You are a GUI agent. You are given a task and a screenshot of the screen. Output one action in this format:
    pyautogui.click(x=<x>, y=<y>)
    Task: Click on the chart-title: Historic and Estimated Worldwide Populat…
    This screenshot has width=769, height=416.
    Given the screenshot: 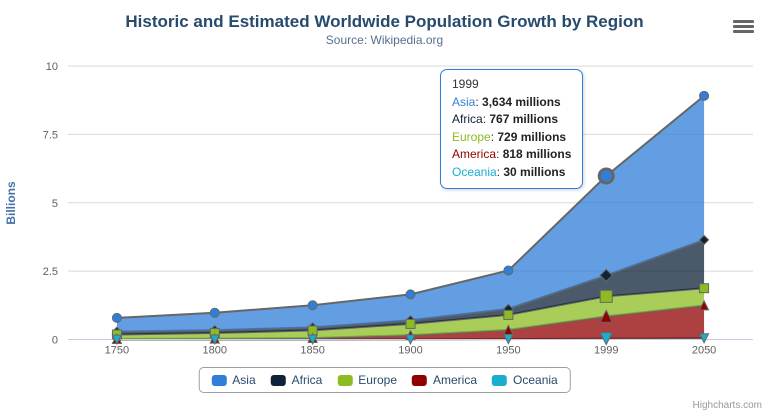 What is the action you would take?
    pyautogui.click(x=384, y=21)
    